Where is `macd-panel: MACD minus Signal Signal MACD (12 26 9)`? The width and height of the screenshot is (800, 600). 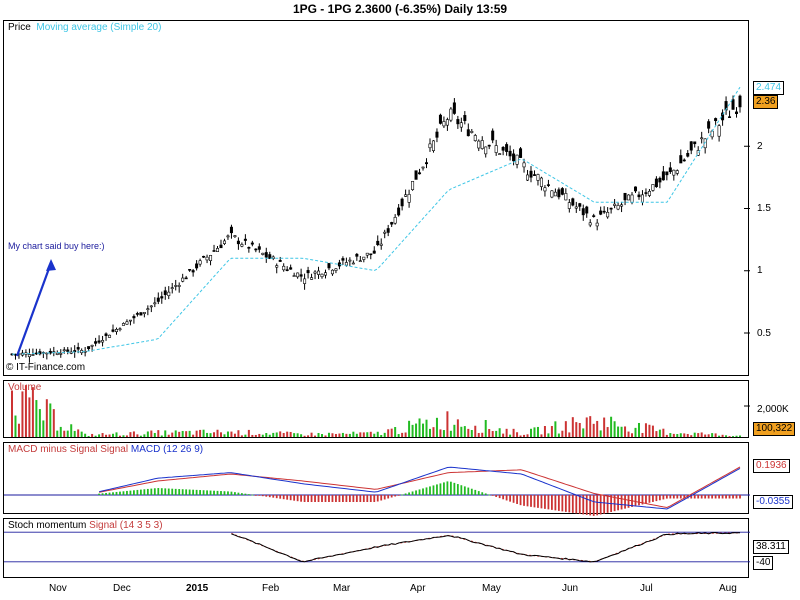
macd-panel: MACD minus Signal Signal MACD (12 26 9) is located at coordinates (376, 479).